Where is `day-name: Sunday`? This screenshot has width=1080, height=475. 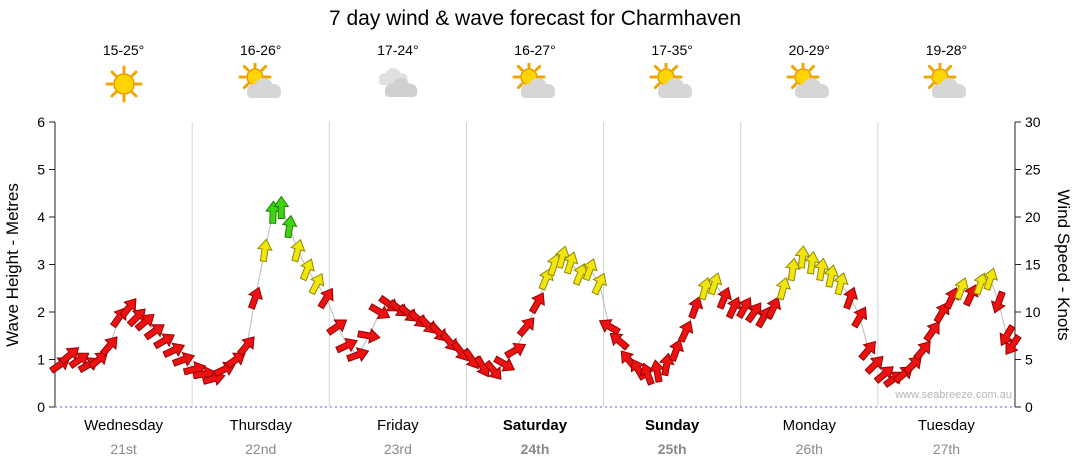
day-name: Sunday is located at coordinates (672, 425).